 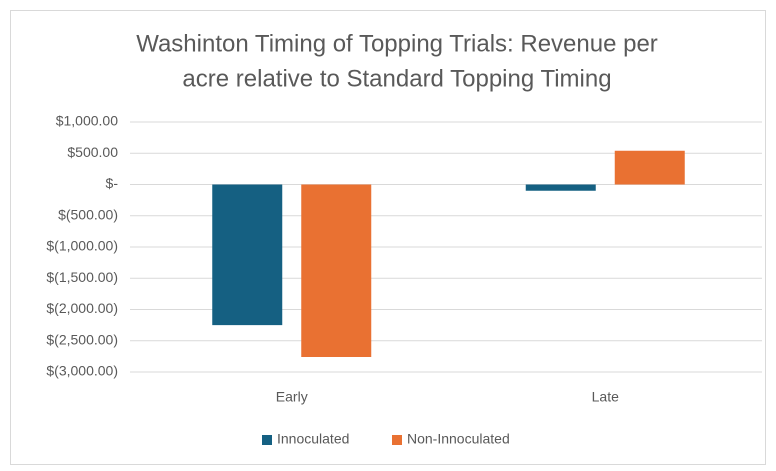 What do you see at coordinates (313, 439) in the screenshot?
I see `legend-label: Innoculated` at bounding box center [313, 439].